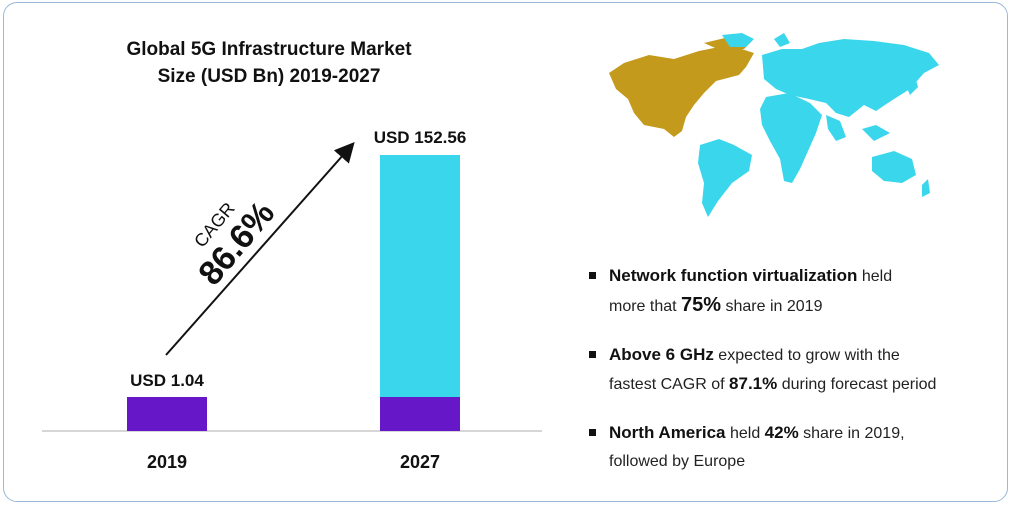 The height and width of the screenshot is (506, 1013). Describe the element at coordinates (260, 249) in the screenshot. I see `growth-arrow` at that location.